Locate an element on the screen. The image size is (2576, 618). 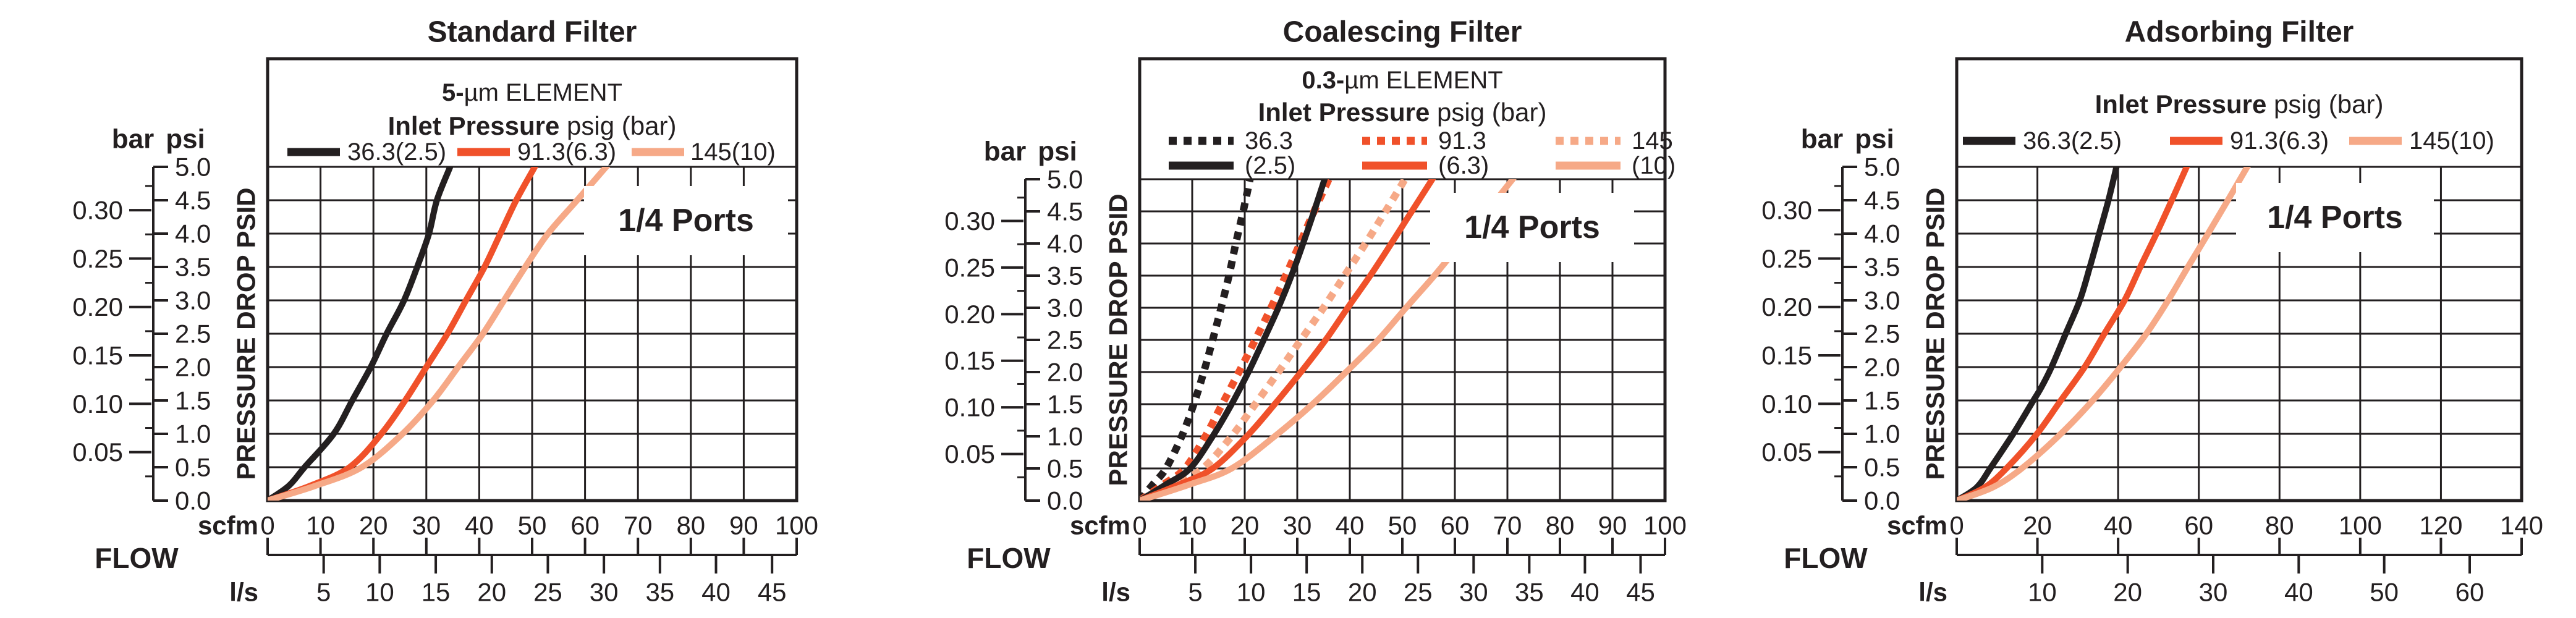
bar-tick-label: 0.25 is located at coordinates (1786, 258).